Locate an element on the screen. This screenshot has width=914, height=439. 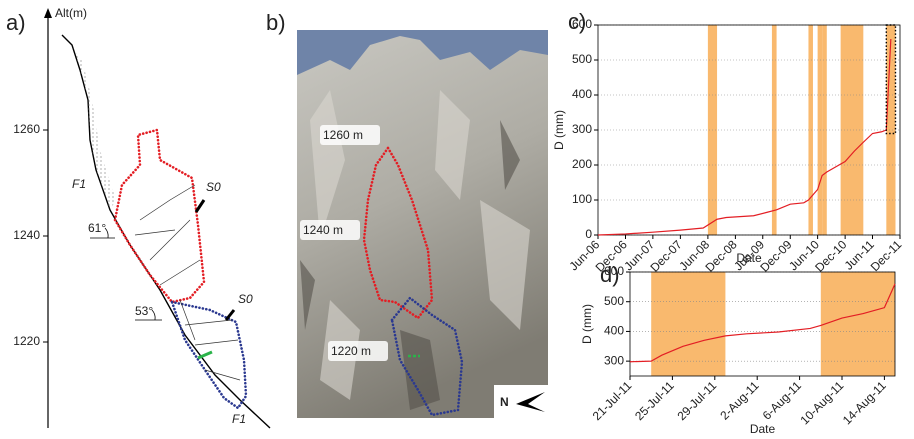
north-label: N is located at coordinates (504, 402).